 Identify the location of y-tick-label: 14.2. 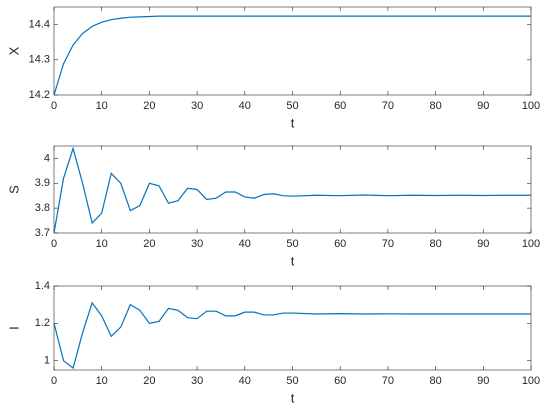
(39, 95).